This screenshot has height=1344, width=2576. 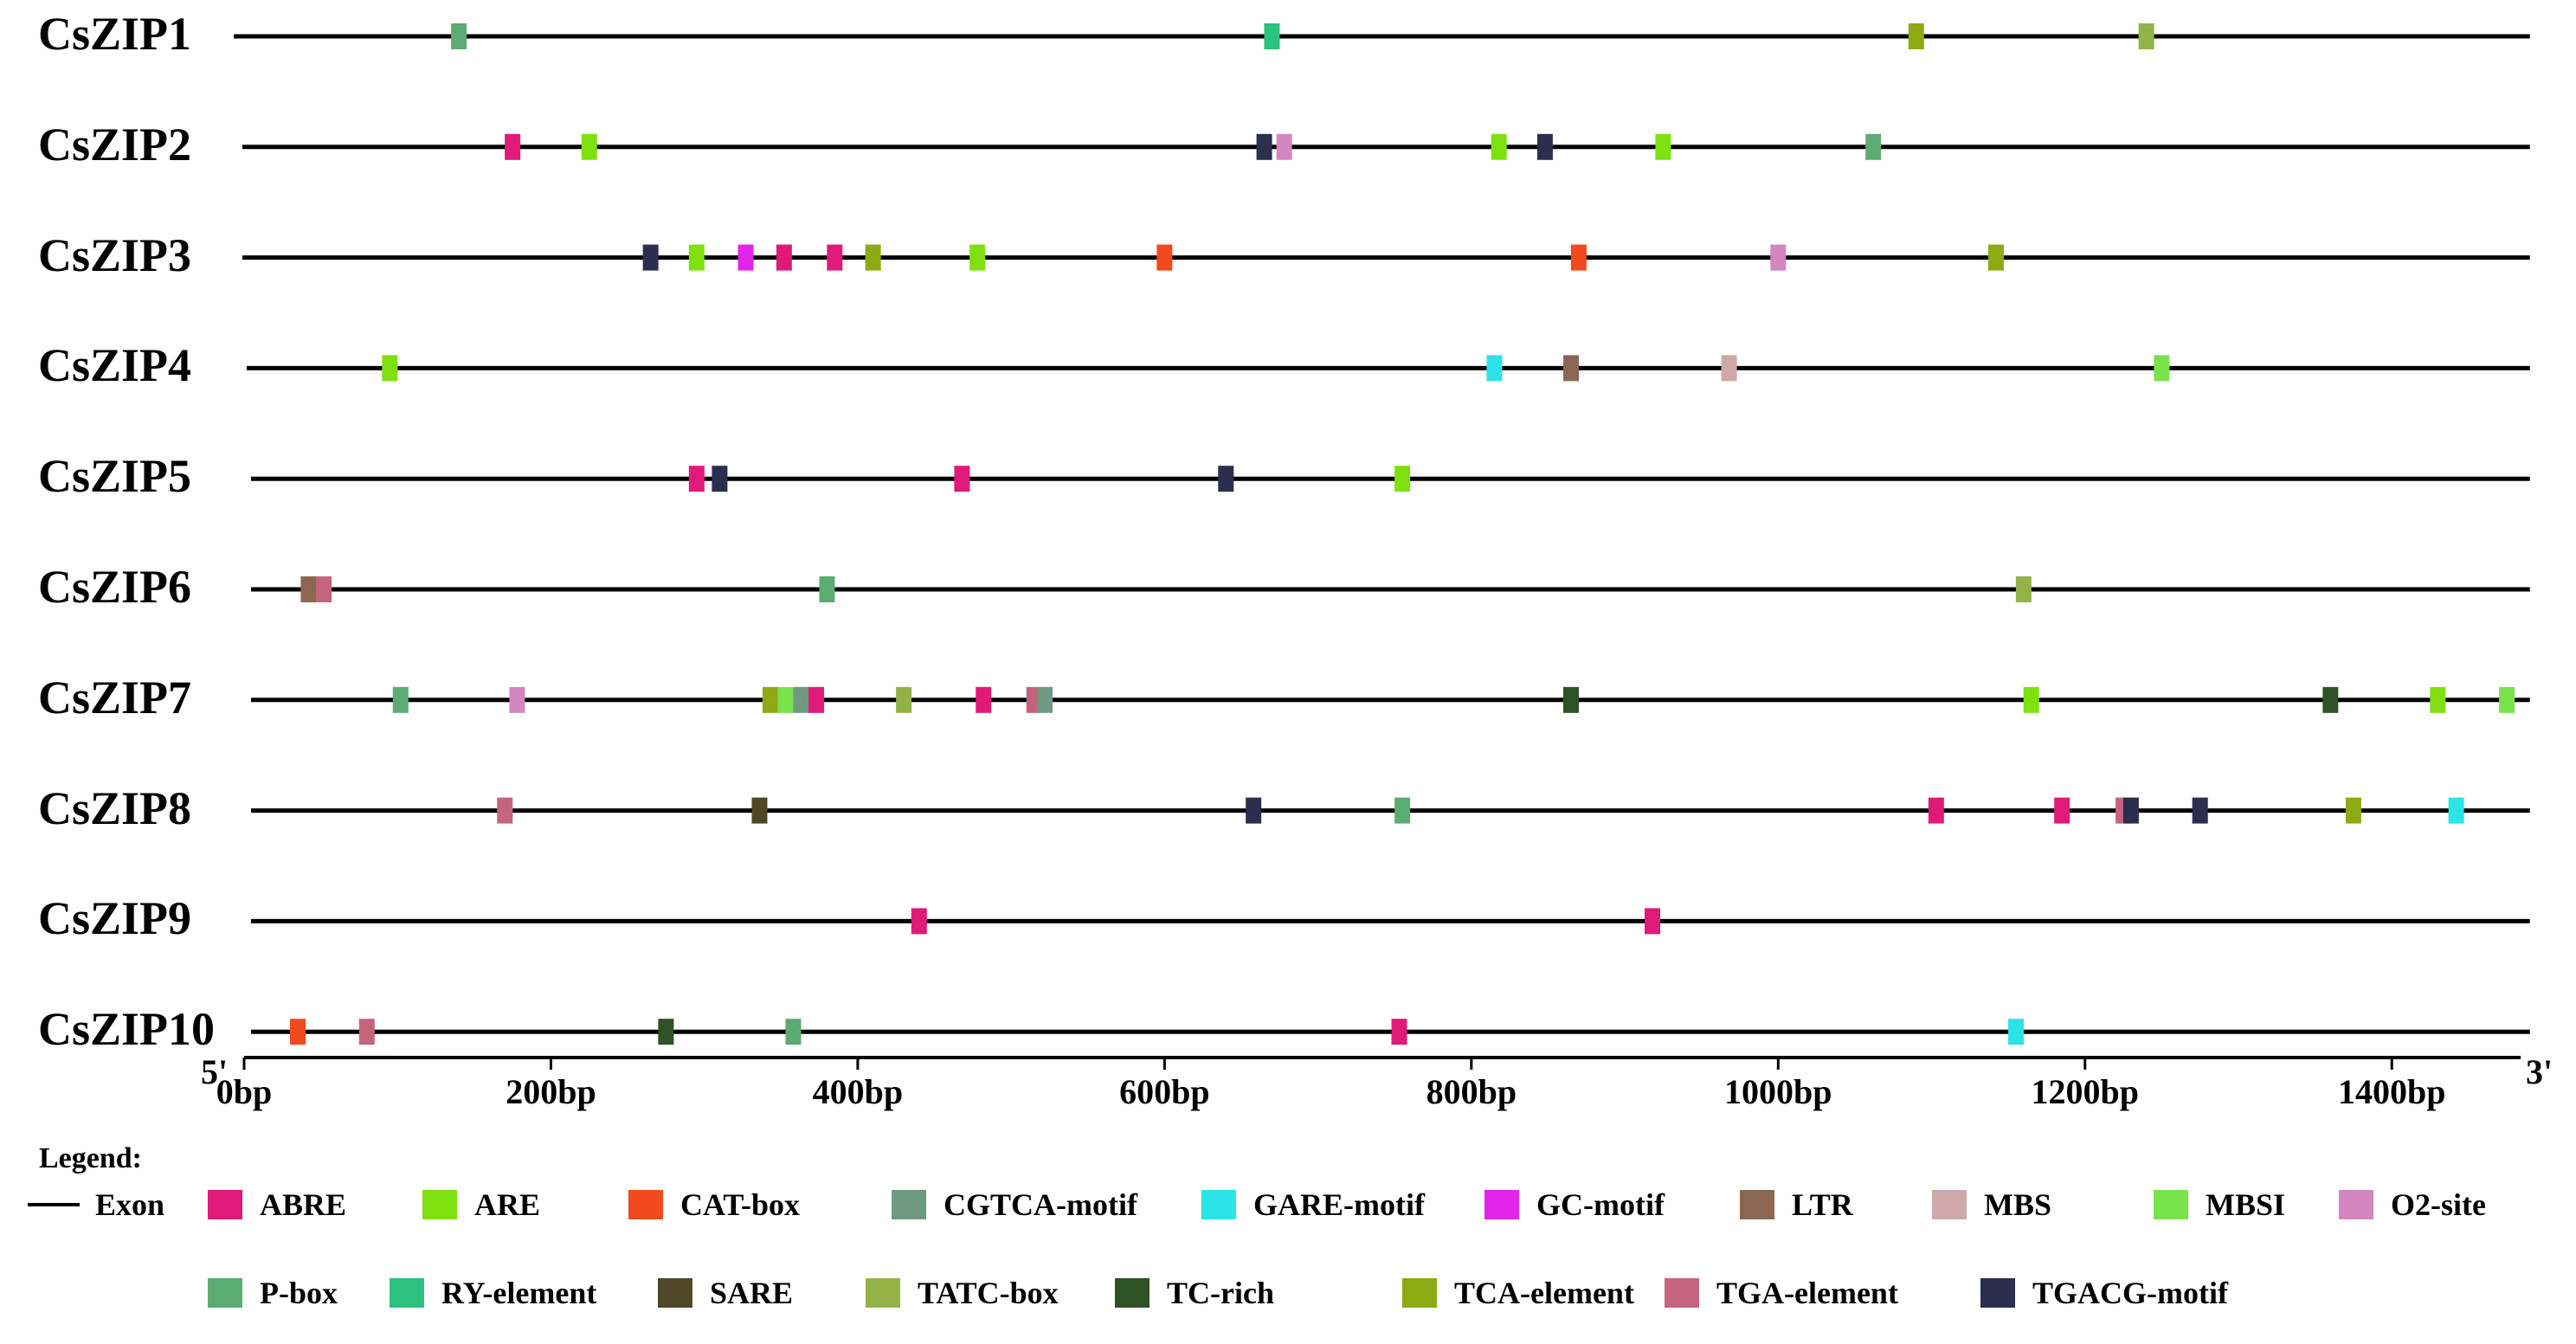 What do you see at coordinates (1998, 1293) in the screenshot?
I see `legend-swatch-TGACG-motif` at bounding box center [1998, 1293].